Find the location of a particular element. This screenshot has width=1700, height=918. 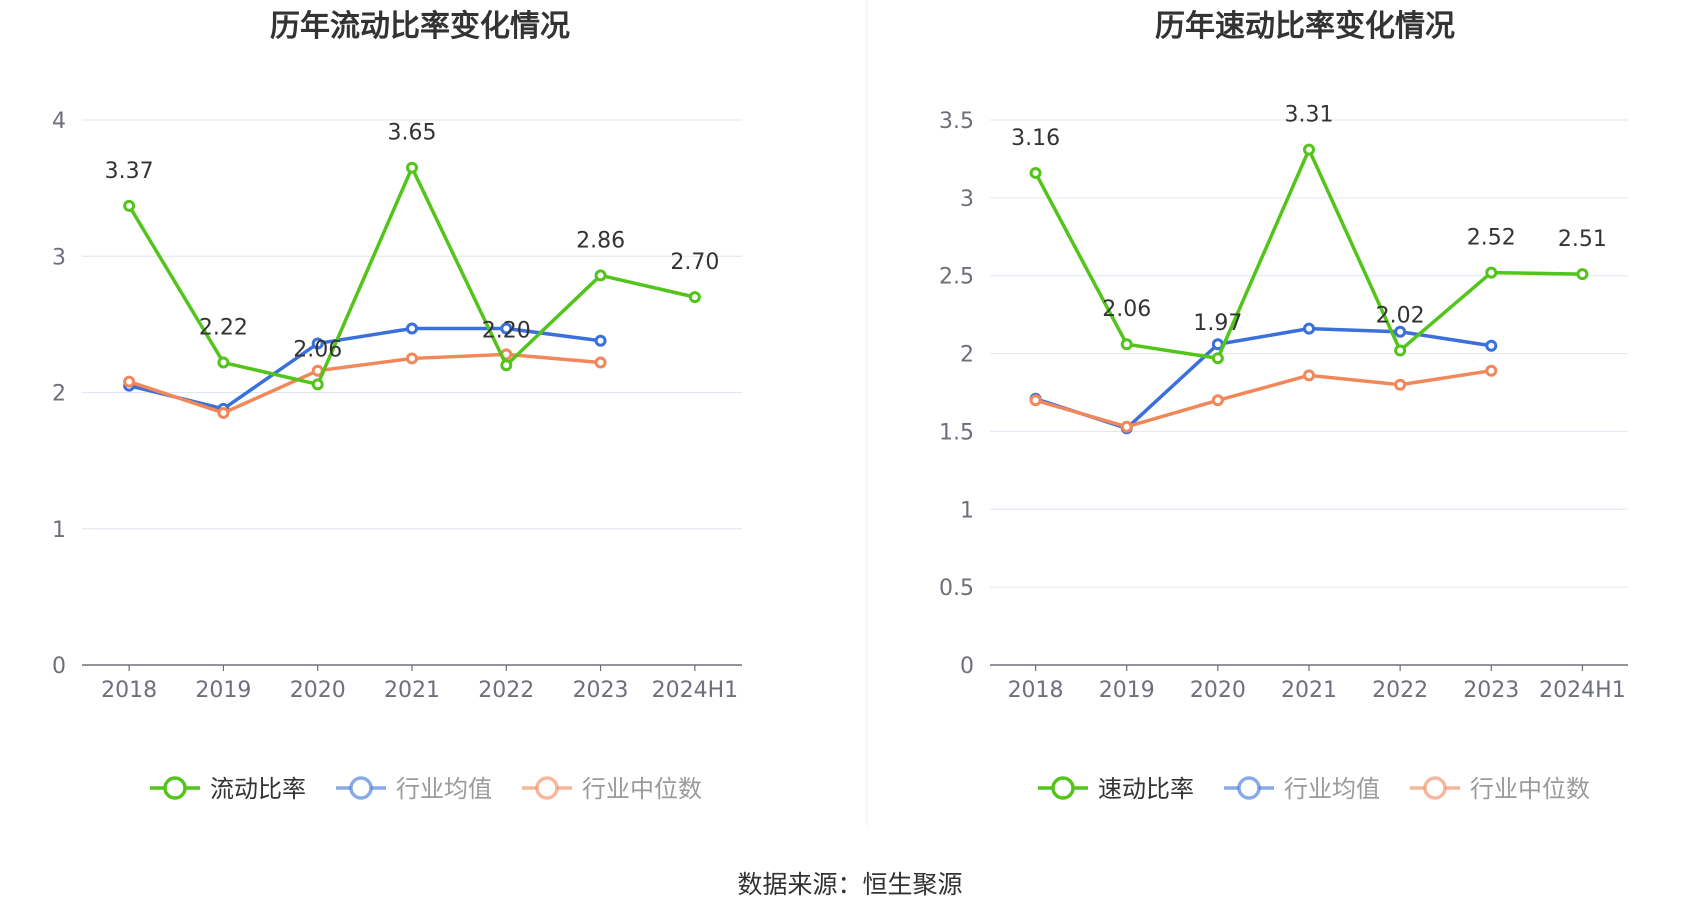

data-label: 2.70 is located at coordinates (694, 262).